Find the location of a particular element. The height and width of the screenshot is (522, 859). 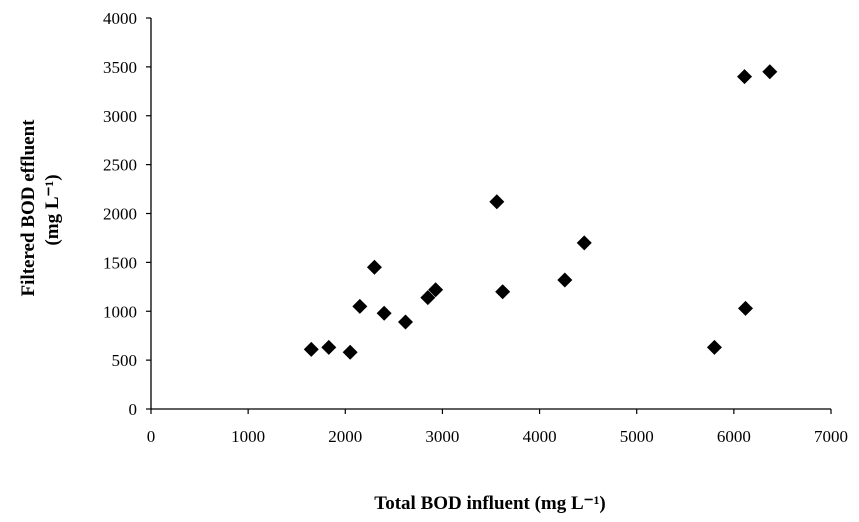

y-axis-ticks: 0 500 1000 1500 2000 2500 3000 3500 4000 is located at coordinates (127, 214).